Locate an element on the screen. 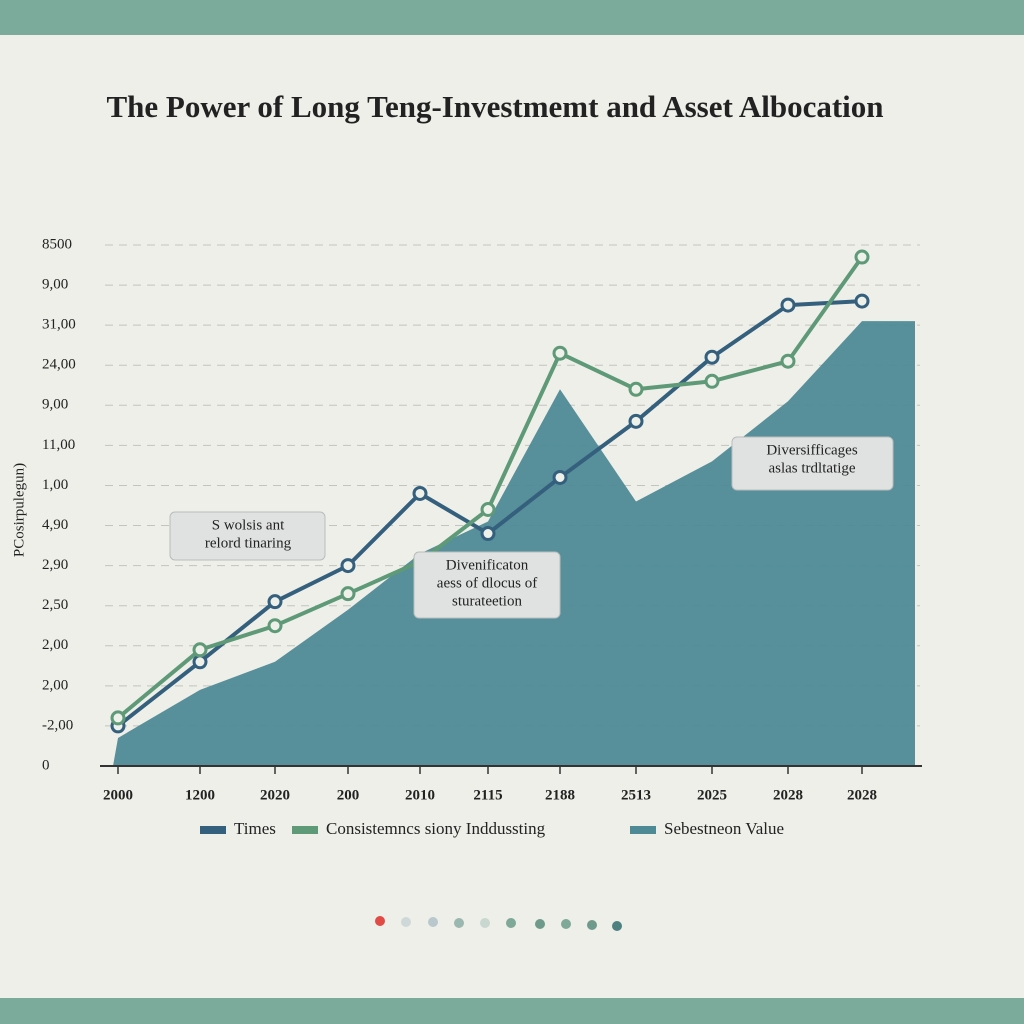 Image resolution: width=1024 pixels, height=1024 pixels. bottom-band is located at coordinates (512, 1011).